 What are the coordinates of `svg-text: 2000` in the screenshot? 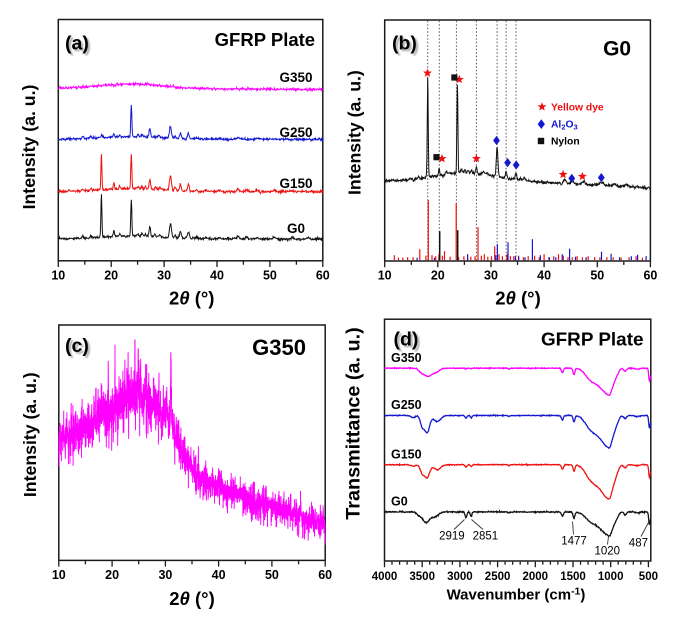 It's located at (536, 577).